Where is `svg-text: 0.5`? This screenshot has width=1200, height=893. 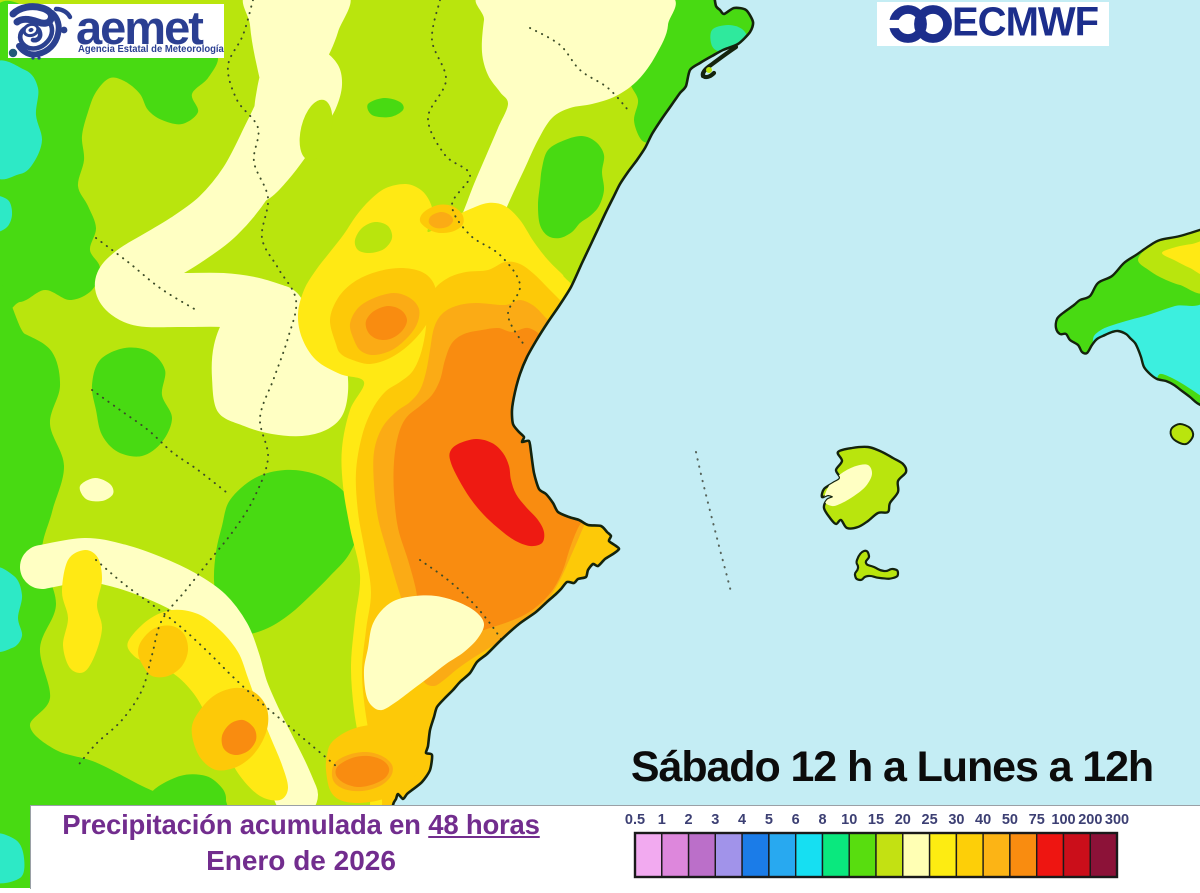 svg-text: 0.5 is located at coordinates (635, 820).